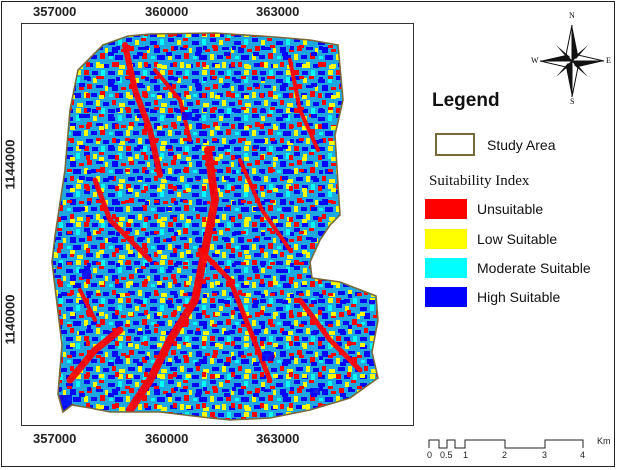 Image resolution: width=618 pixels, height=470 pixels. Describe the element at coordinates (510, 209) in the screenshot. I see `legend-label: Unsuitable` at that location.